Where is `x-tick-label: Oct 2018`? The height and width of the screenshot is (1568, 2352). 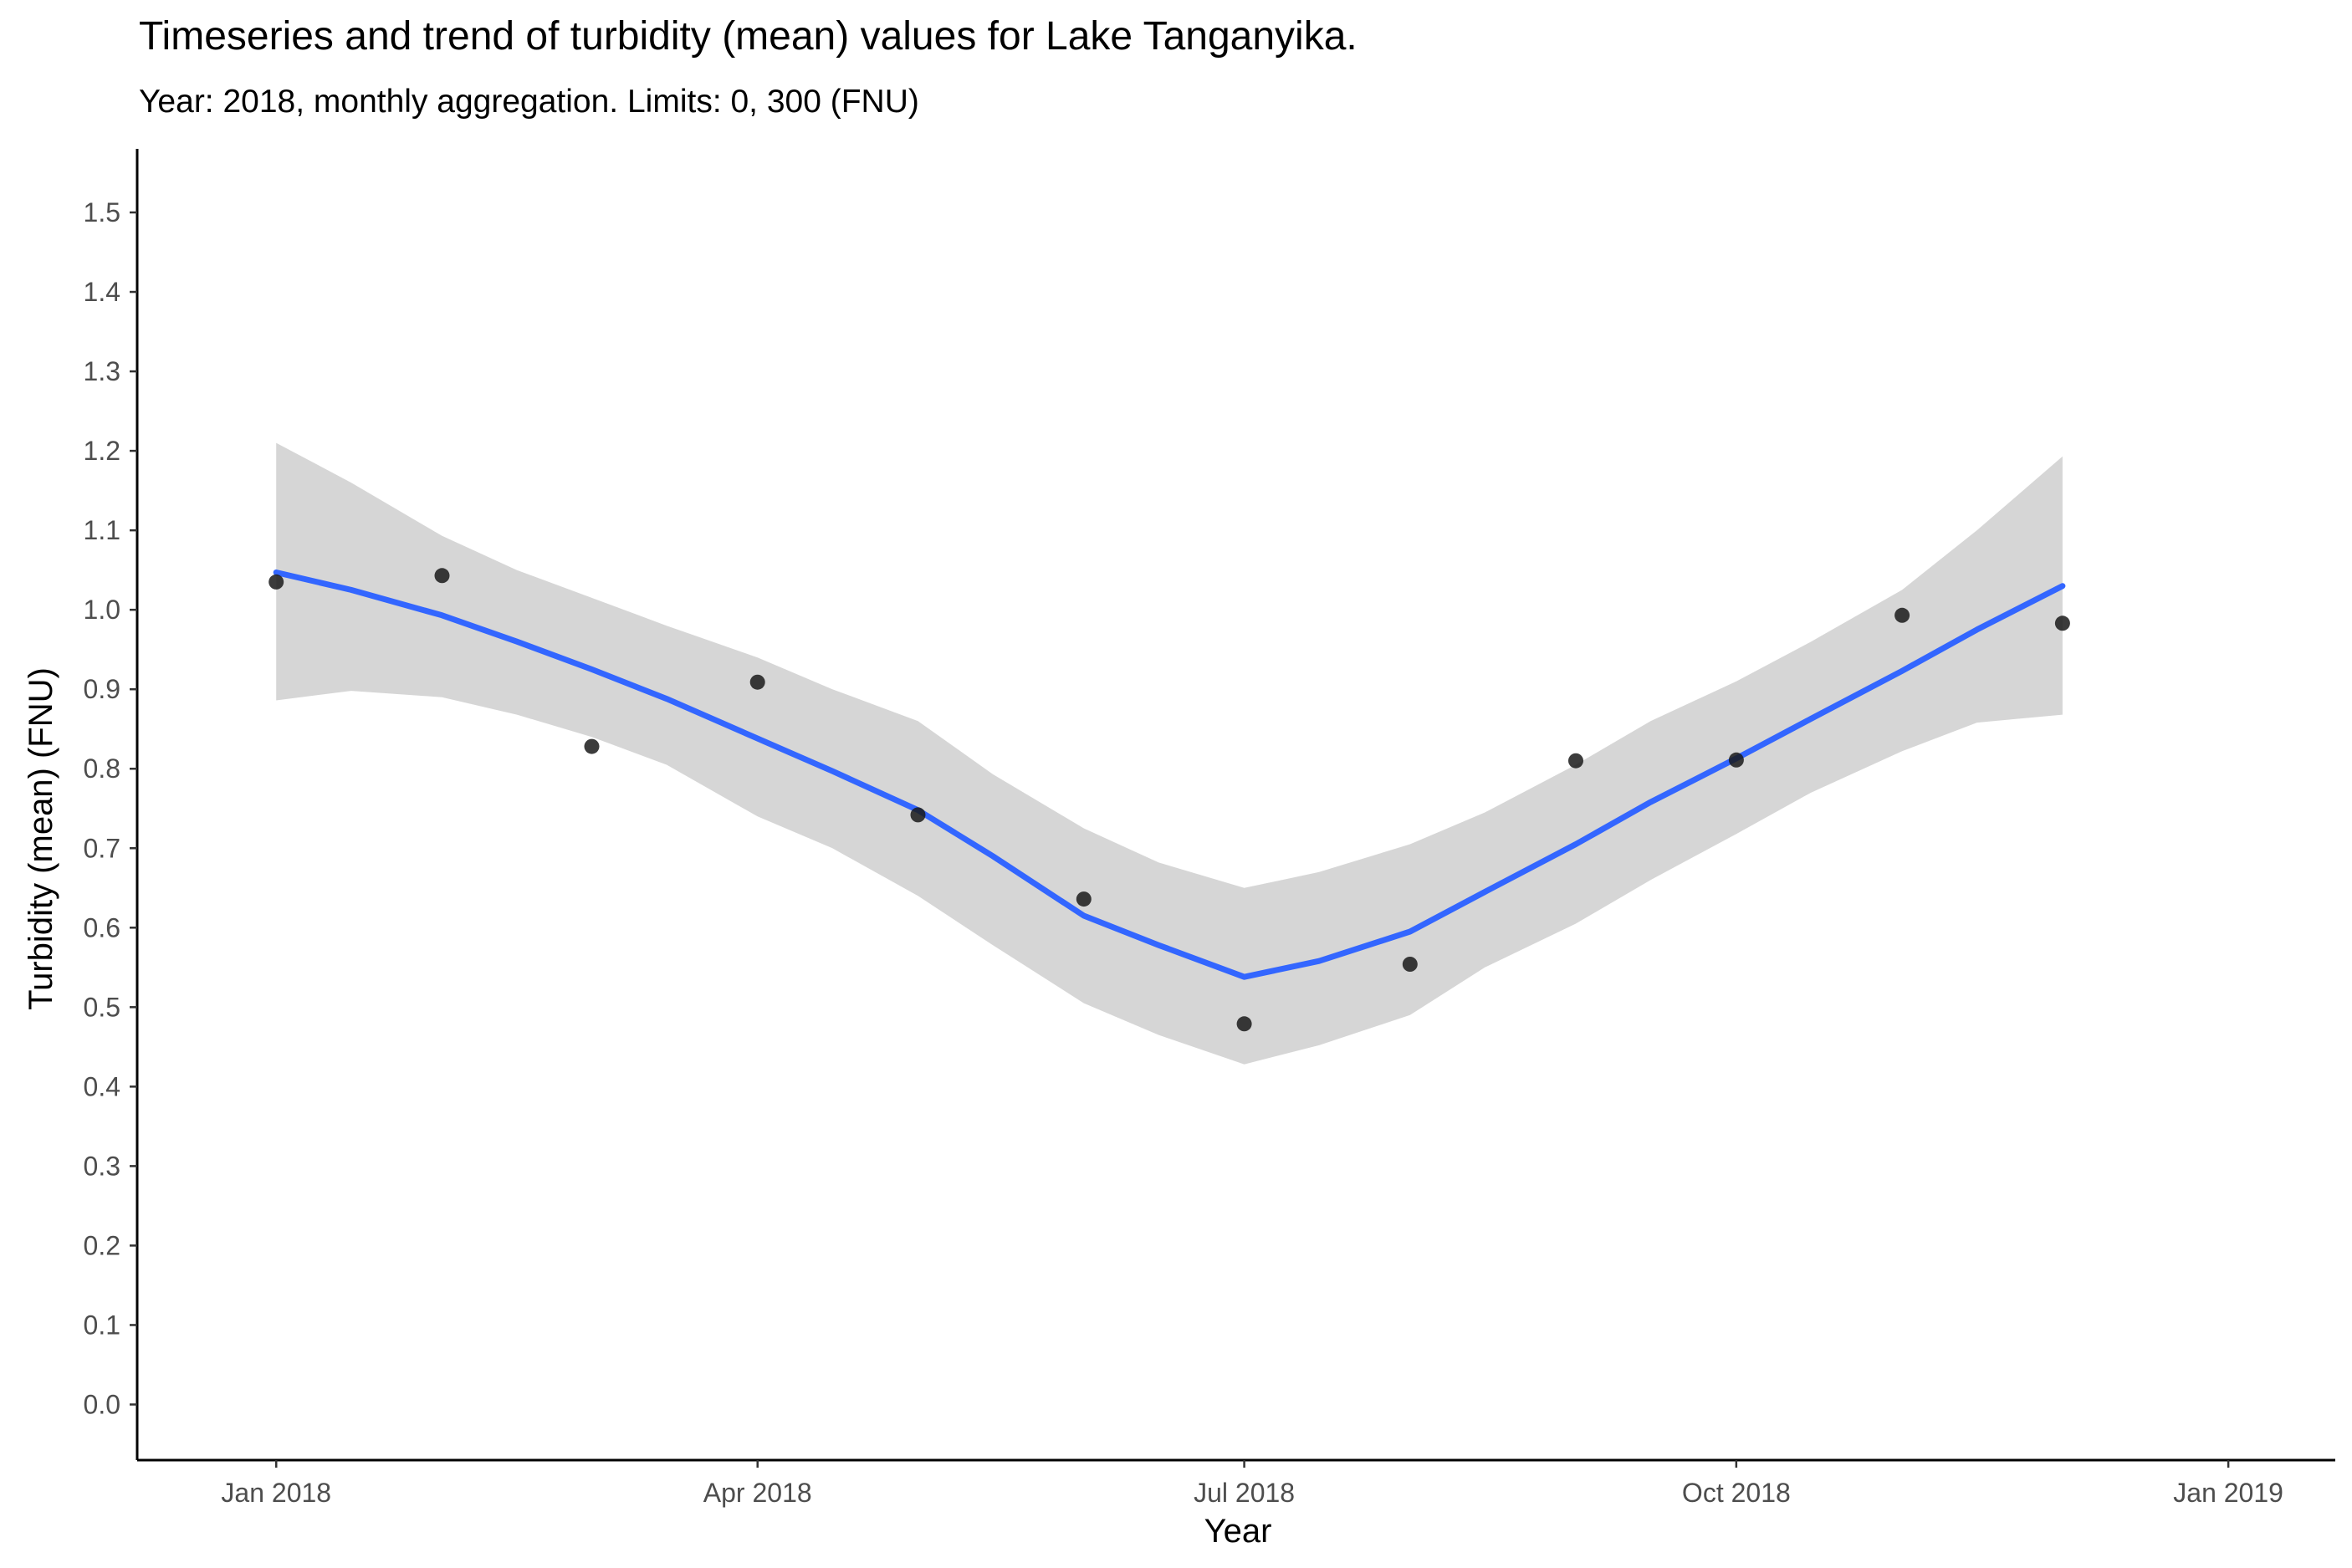 x-tick-label: Oct 2018 is located at coordinates (1737, 1493).